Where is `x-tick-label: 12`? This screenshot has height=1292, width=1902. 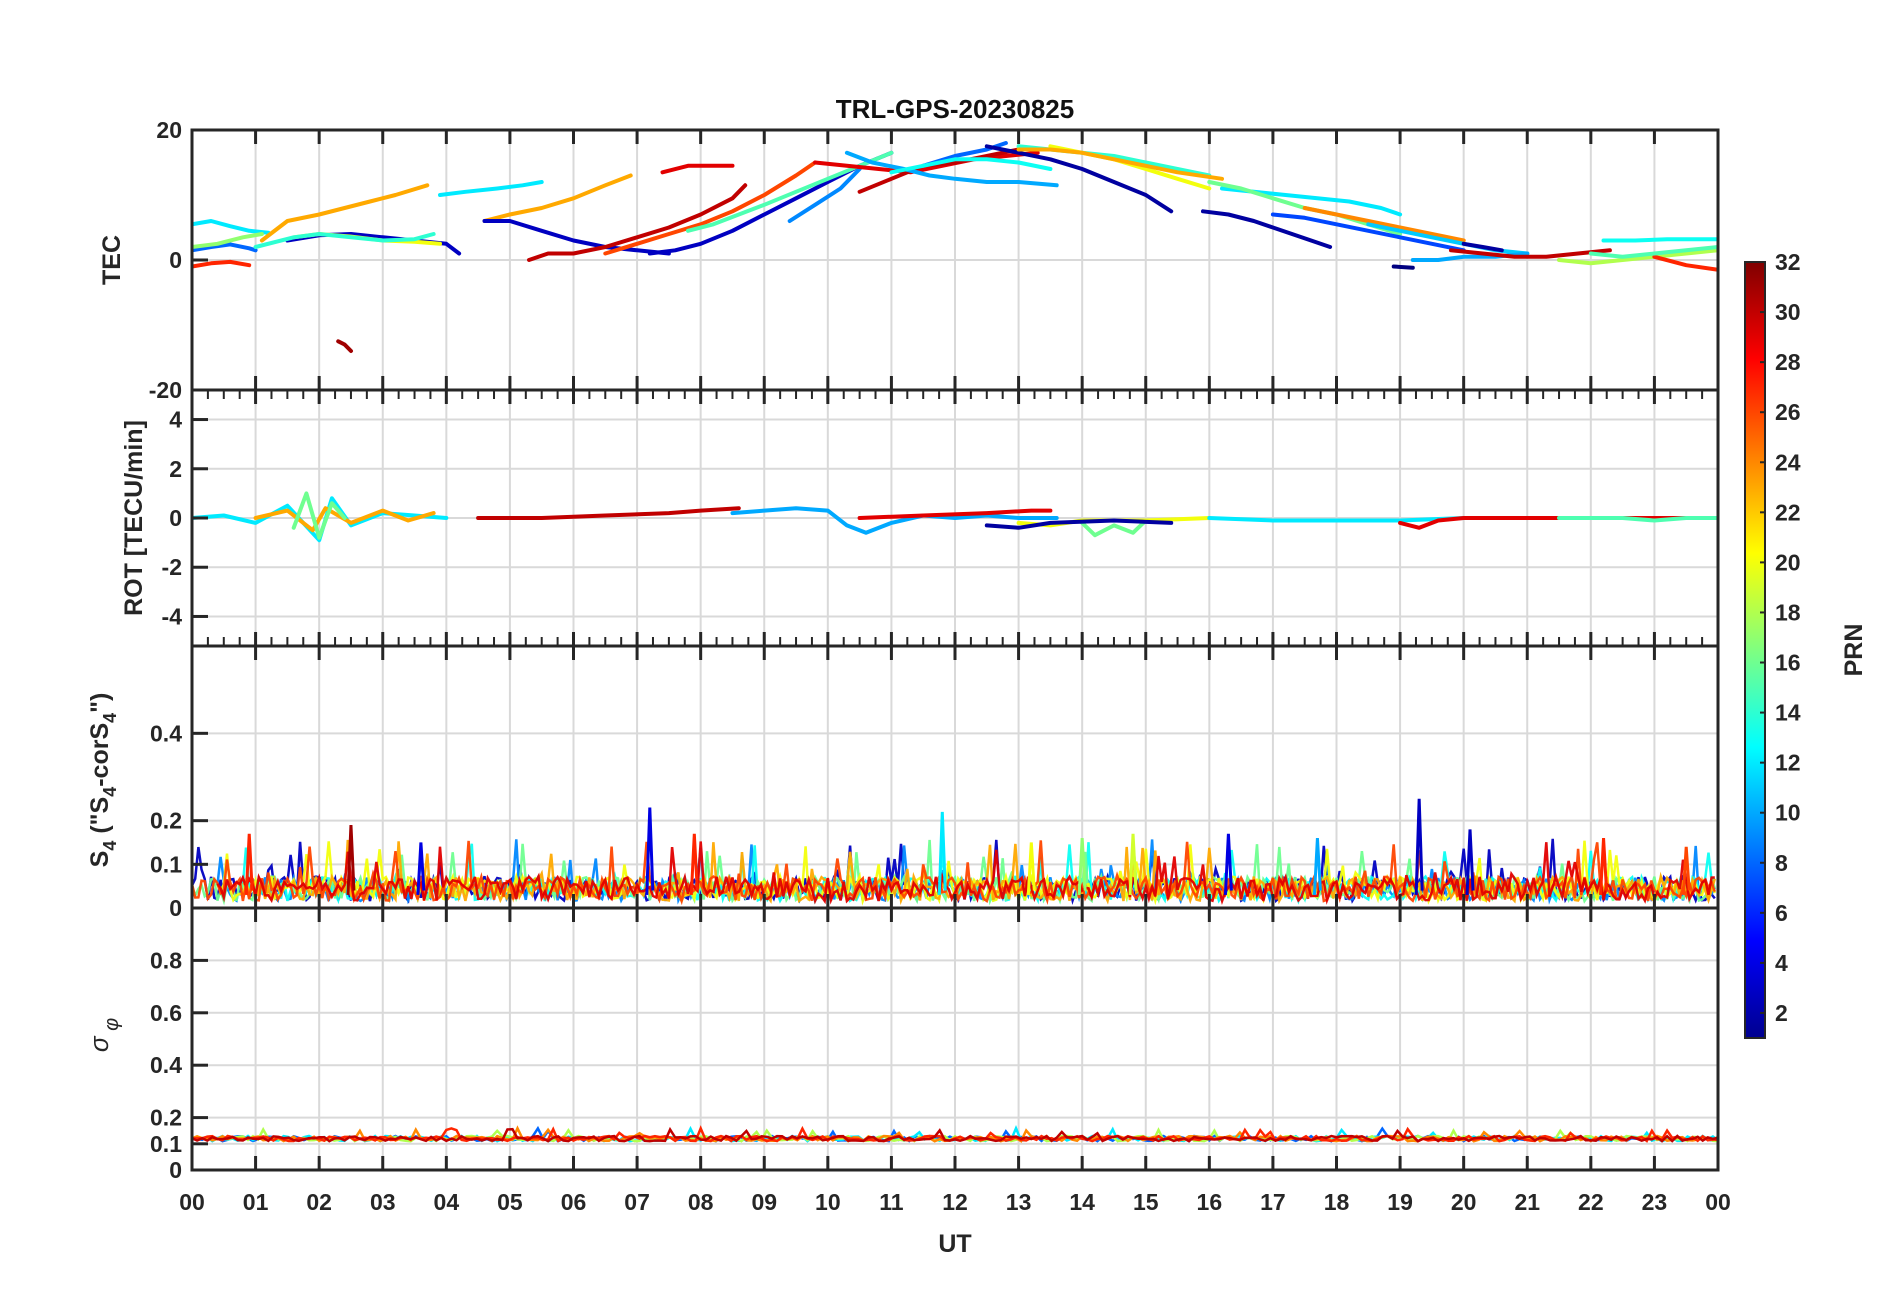
x-tick-label: 12 is located at coordinates (955, 1202).